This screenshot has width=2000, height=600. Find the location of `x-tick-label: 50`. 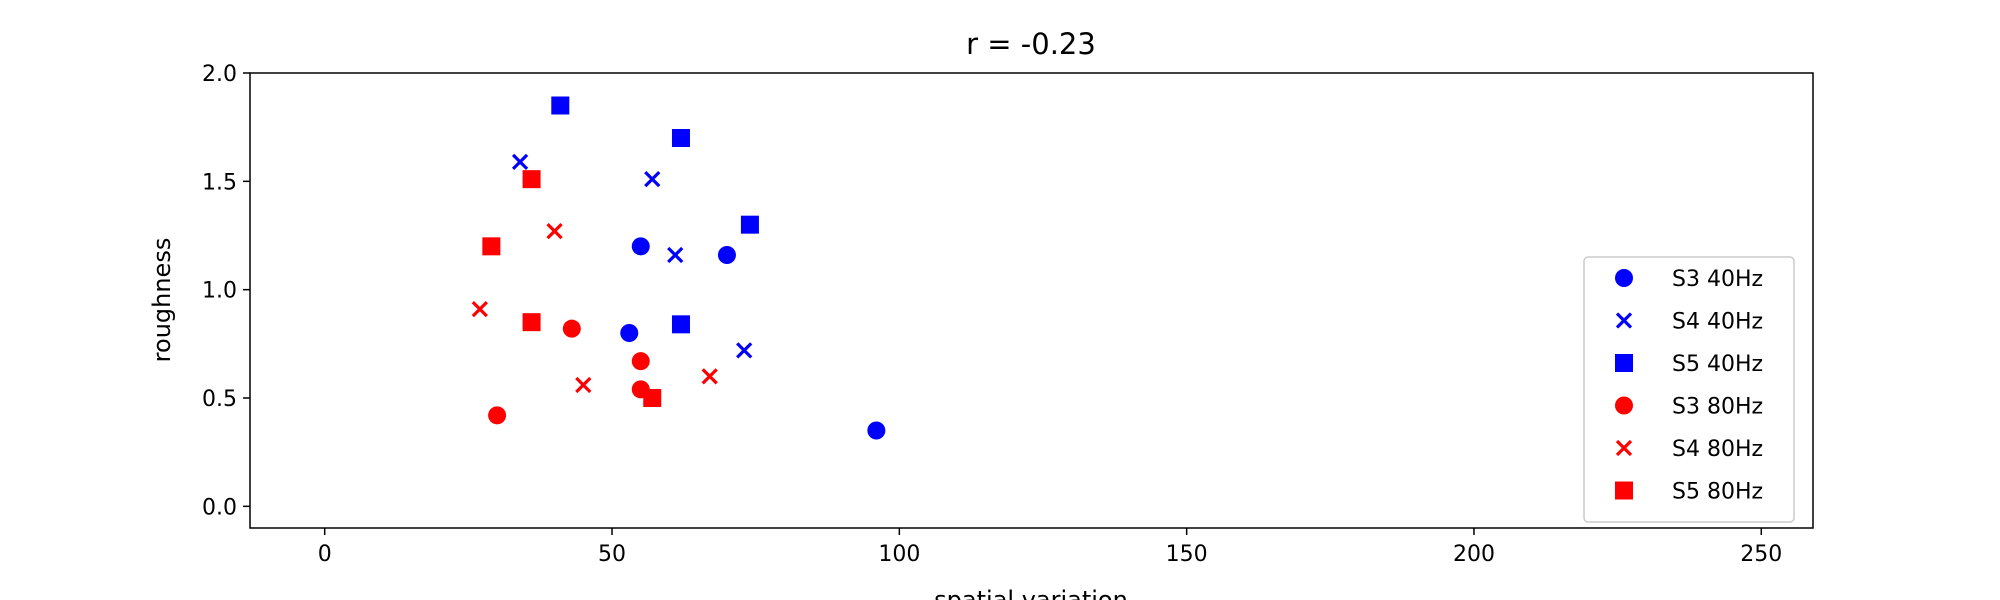

x-tick-label: 50 is located at coordinates (612, 554).